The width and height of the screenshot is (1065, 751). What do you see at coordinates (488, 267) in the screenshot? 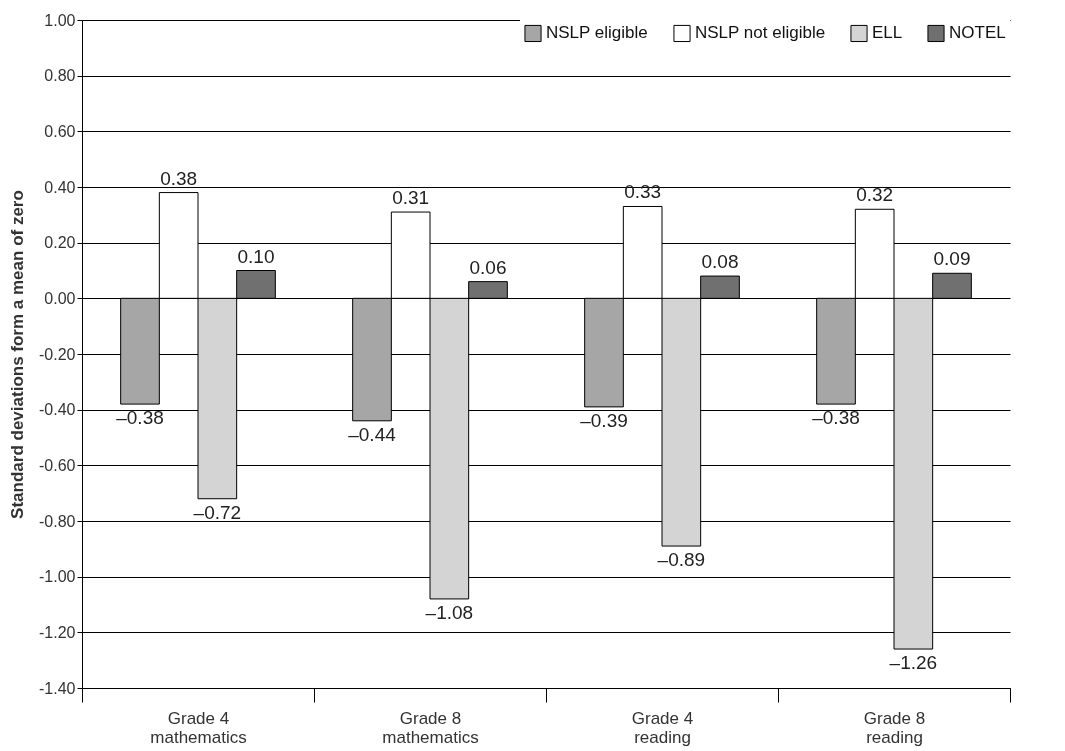
I see `data-label: 0.06` at bounding box center [488, 267].